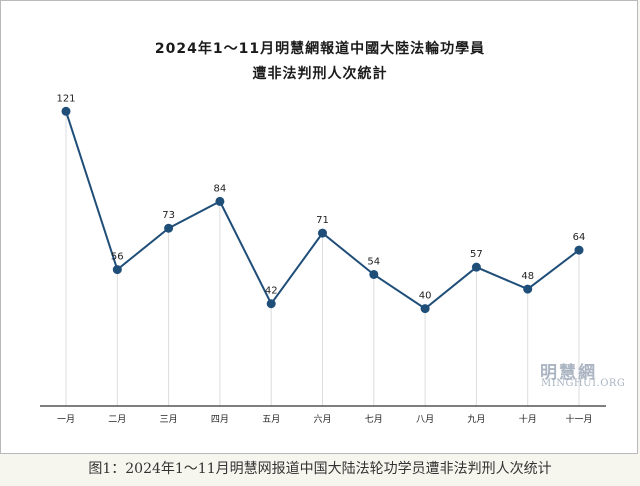  What do you see at coordinates (579, 237) in the screenshot?
I see `data-label: 64` at bounding box center [579, 237].